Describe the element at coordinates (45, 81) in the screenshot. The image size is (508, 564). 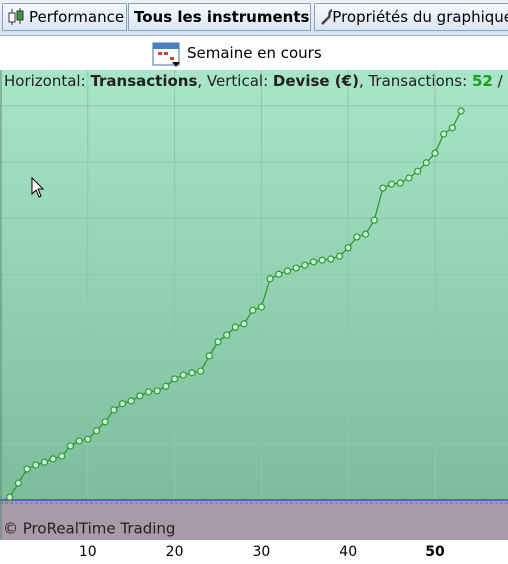
I see `info-text: Horizontal:` at that location.